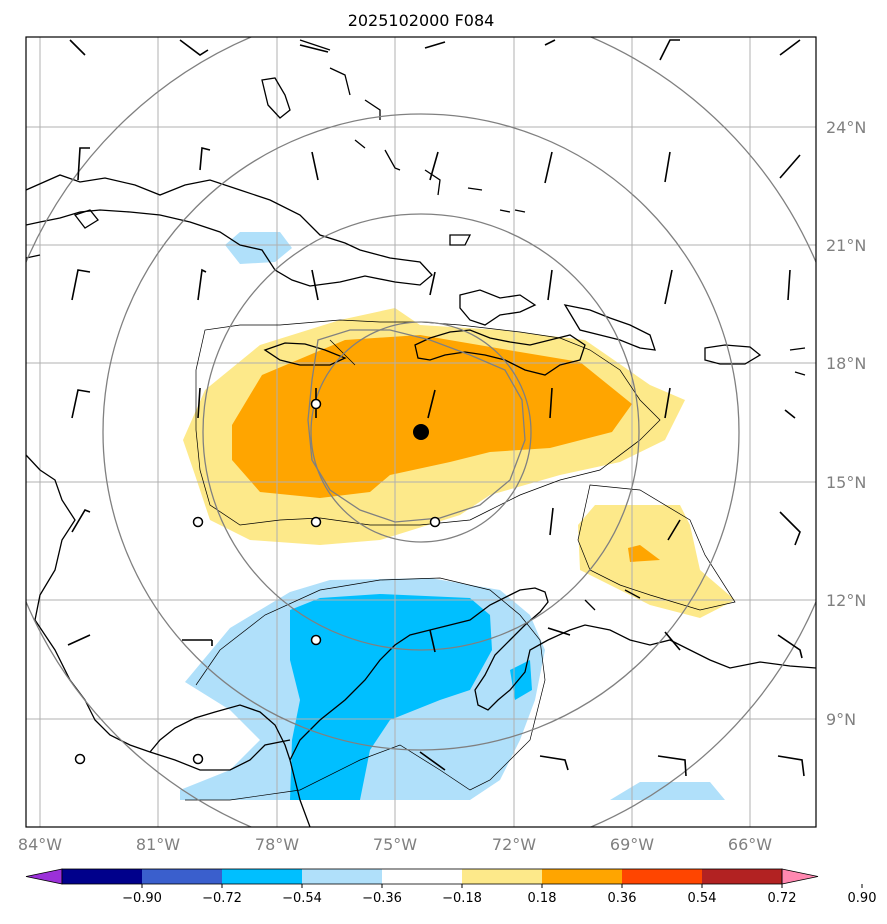 Image resolution: width=887 pixels, height=924 pixels. What do you see at coordinates (498, 307) in the screenshot?
I see `hispaniola-north` at bounding box center [498, 307].